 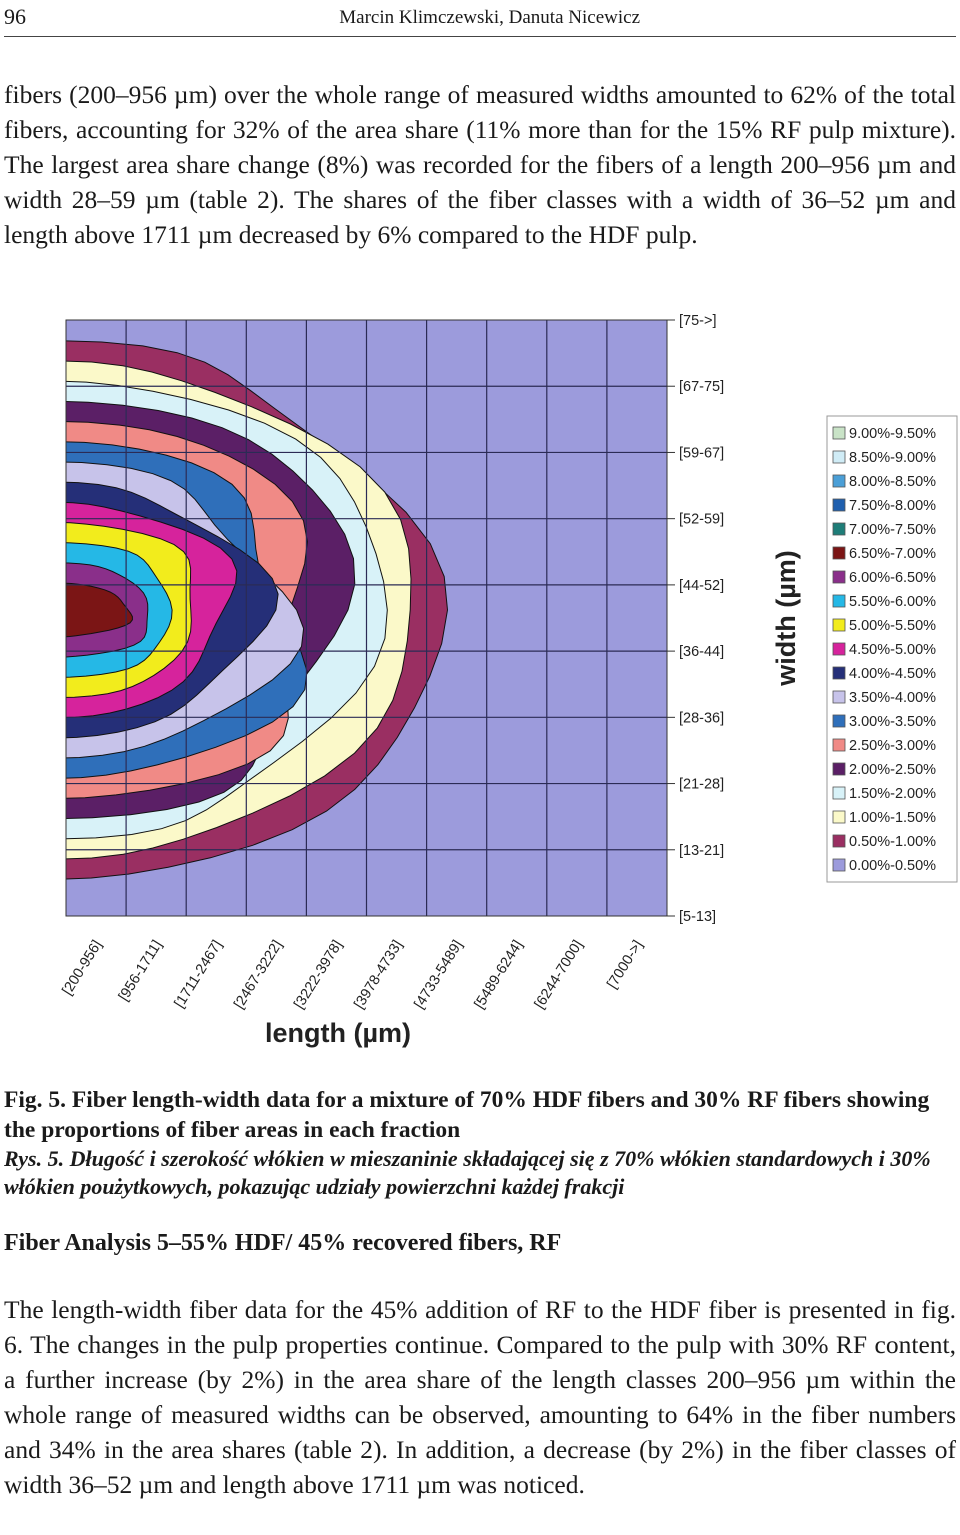 I want to click on legend-label: 4.00%-4.50%, so click(x=892, y=674).